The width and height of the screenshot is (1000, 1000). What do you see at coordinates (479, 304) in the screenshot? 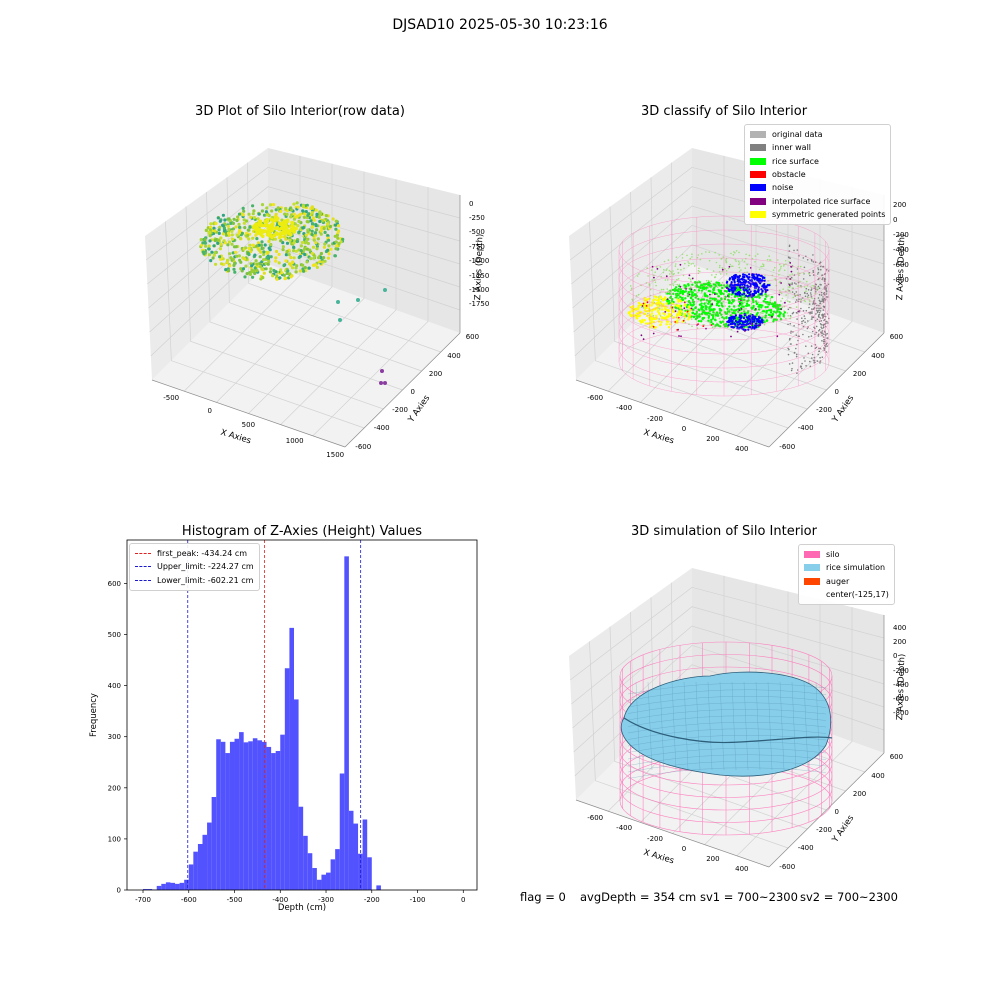
I see `raw-z-tick: -1750` at bounding box center [479, 304].